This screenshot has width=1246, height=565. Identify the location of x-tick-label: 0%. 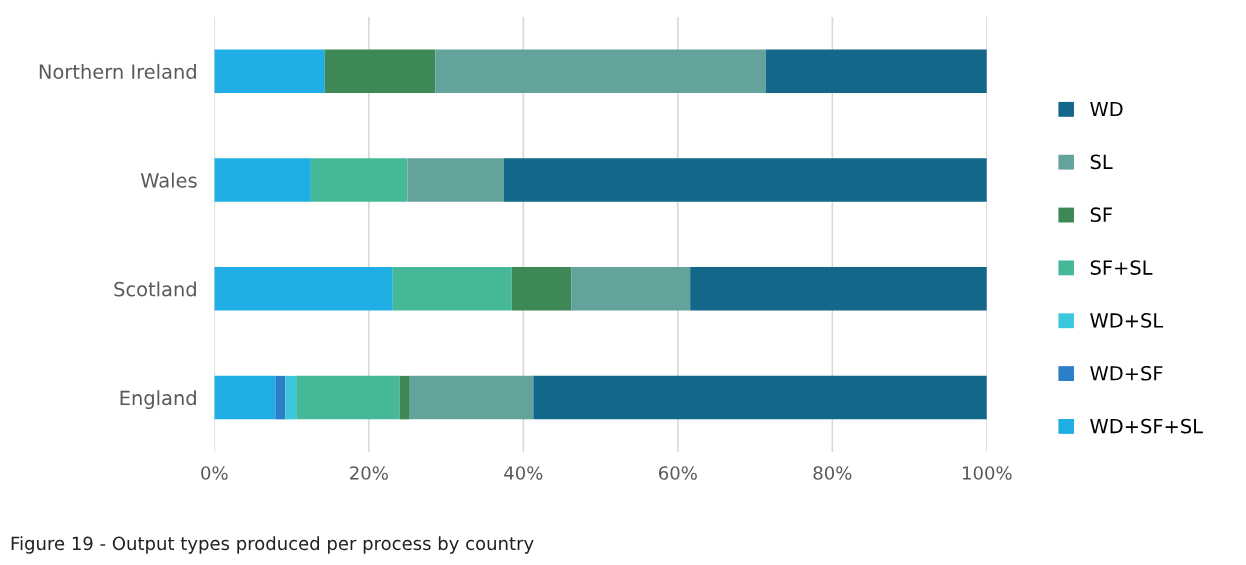
(214, 473).